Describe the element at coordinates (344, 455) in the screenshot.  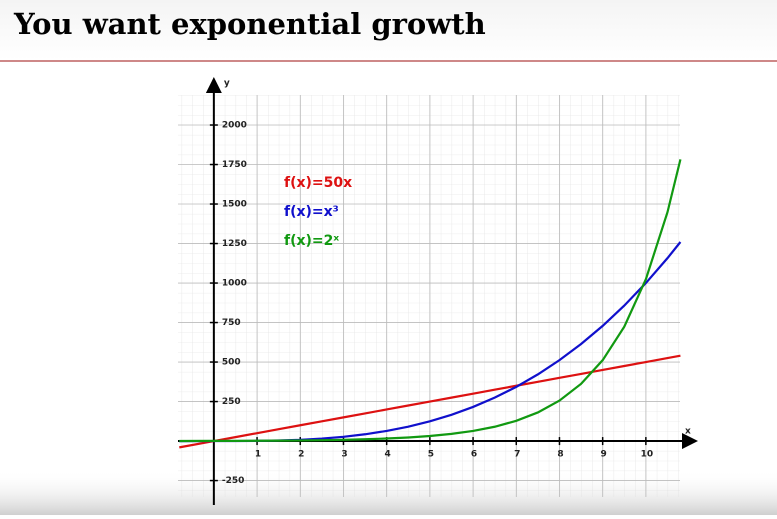
I see `x-tick-label: 3` at that location.